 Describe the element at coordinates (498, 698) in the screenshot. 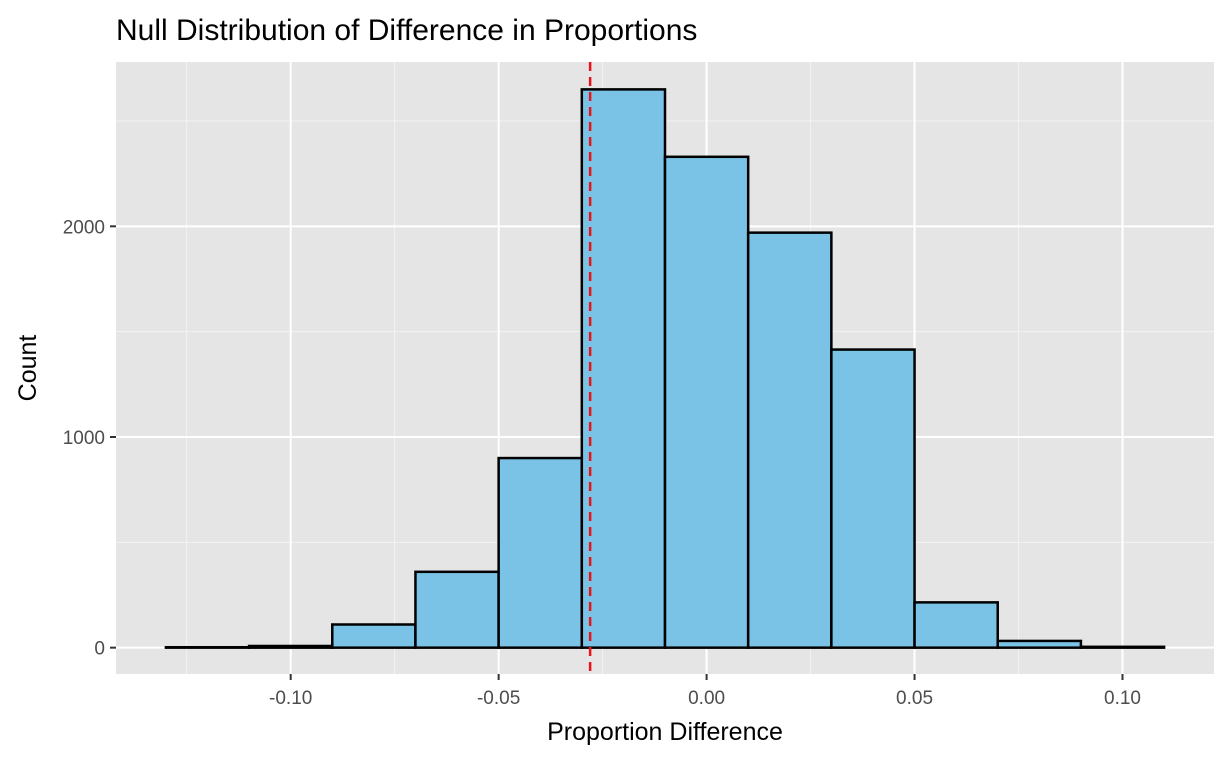

I see `x-tick-label: -0.05` at that location.